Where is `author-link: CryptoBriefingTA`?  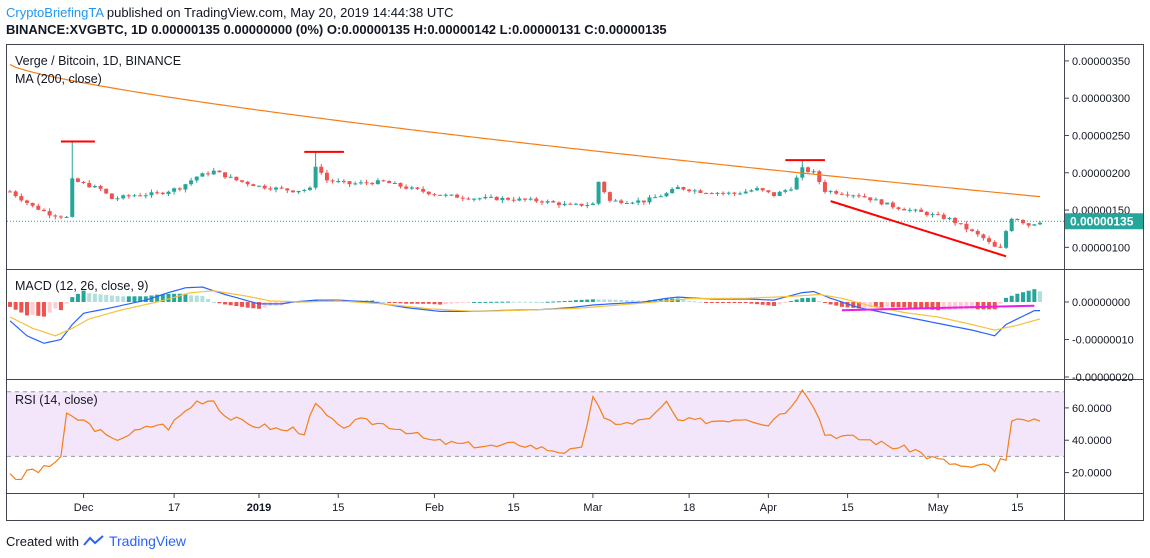 author-link: CryptoBriefingTA is located at coordinates (55, 12).